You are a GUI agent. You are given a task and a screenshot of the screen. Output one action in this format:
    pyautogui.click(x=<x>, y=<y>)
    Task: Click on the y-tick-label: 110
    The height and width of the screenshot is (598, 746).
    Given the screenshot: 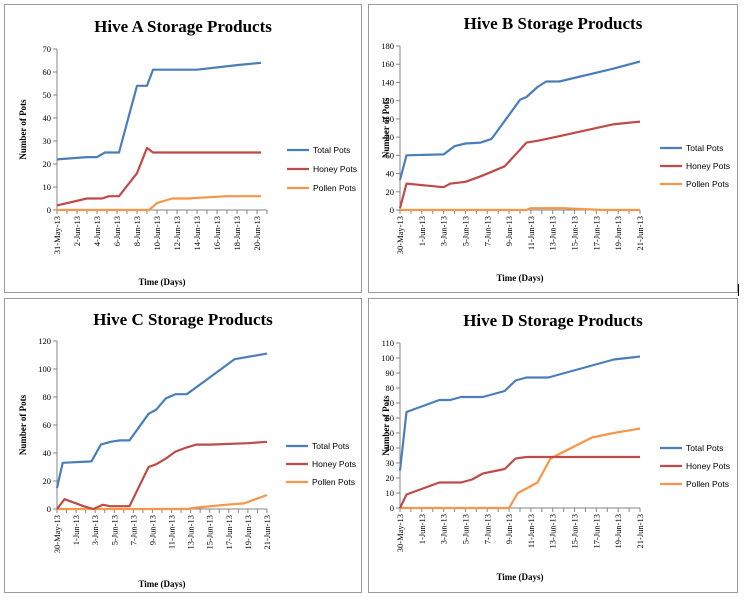 What is the action you would take?
    pyautogui.click(x=388, y=343)
    